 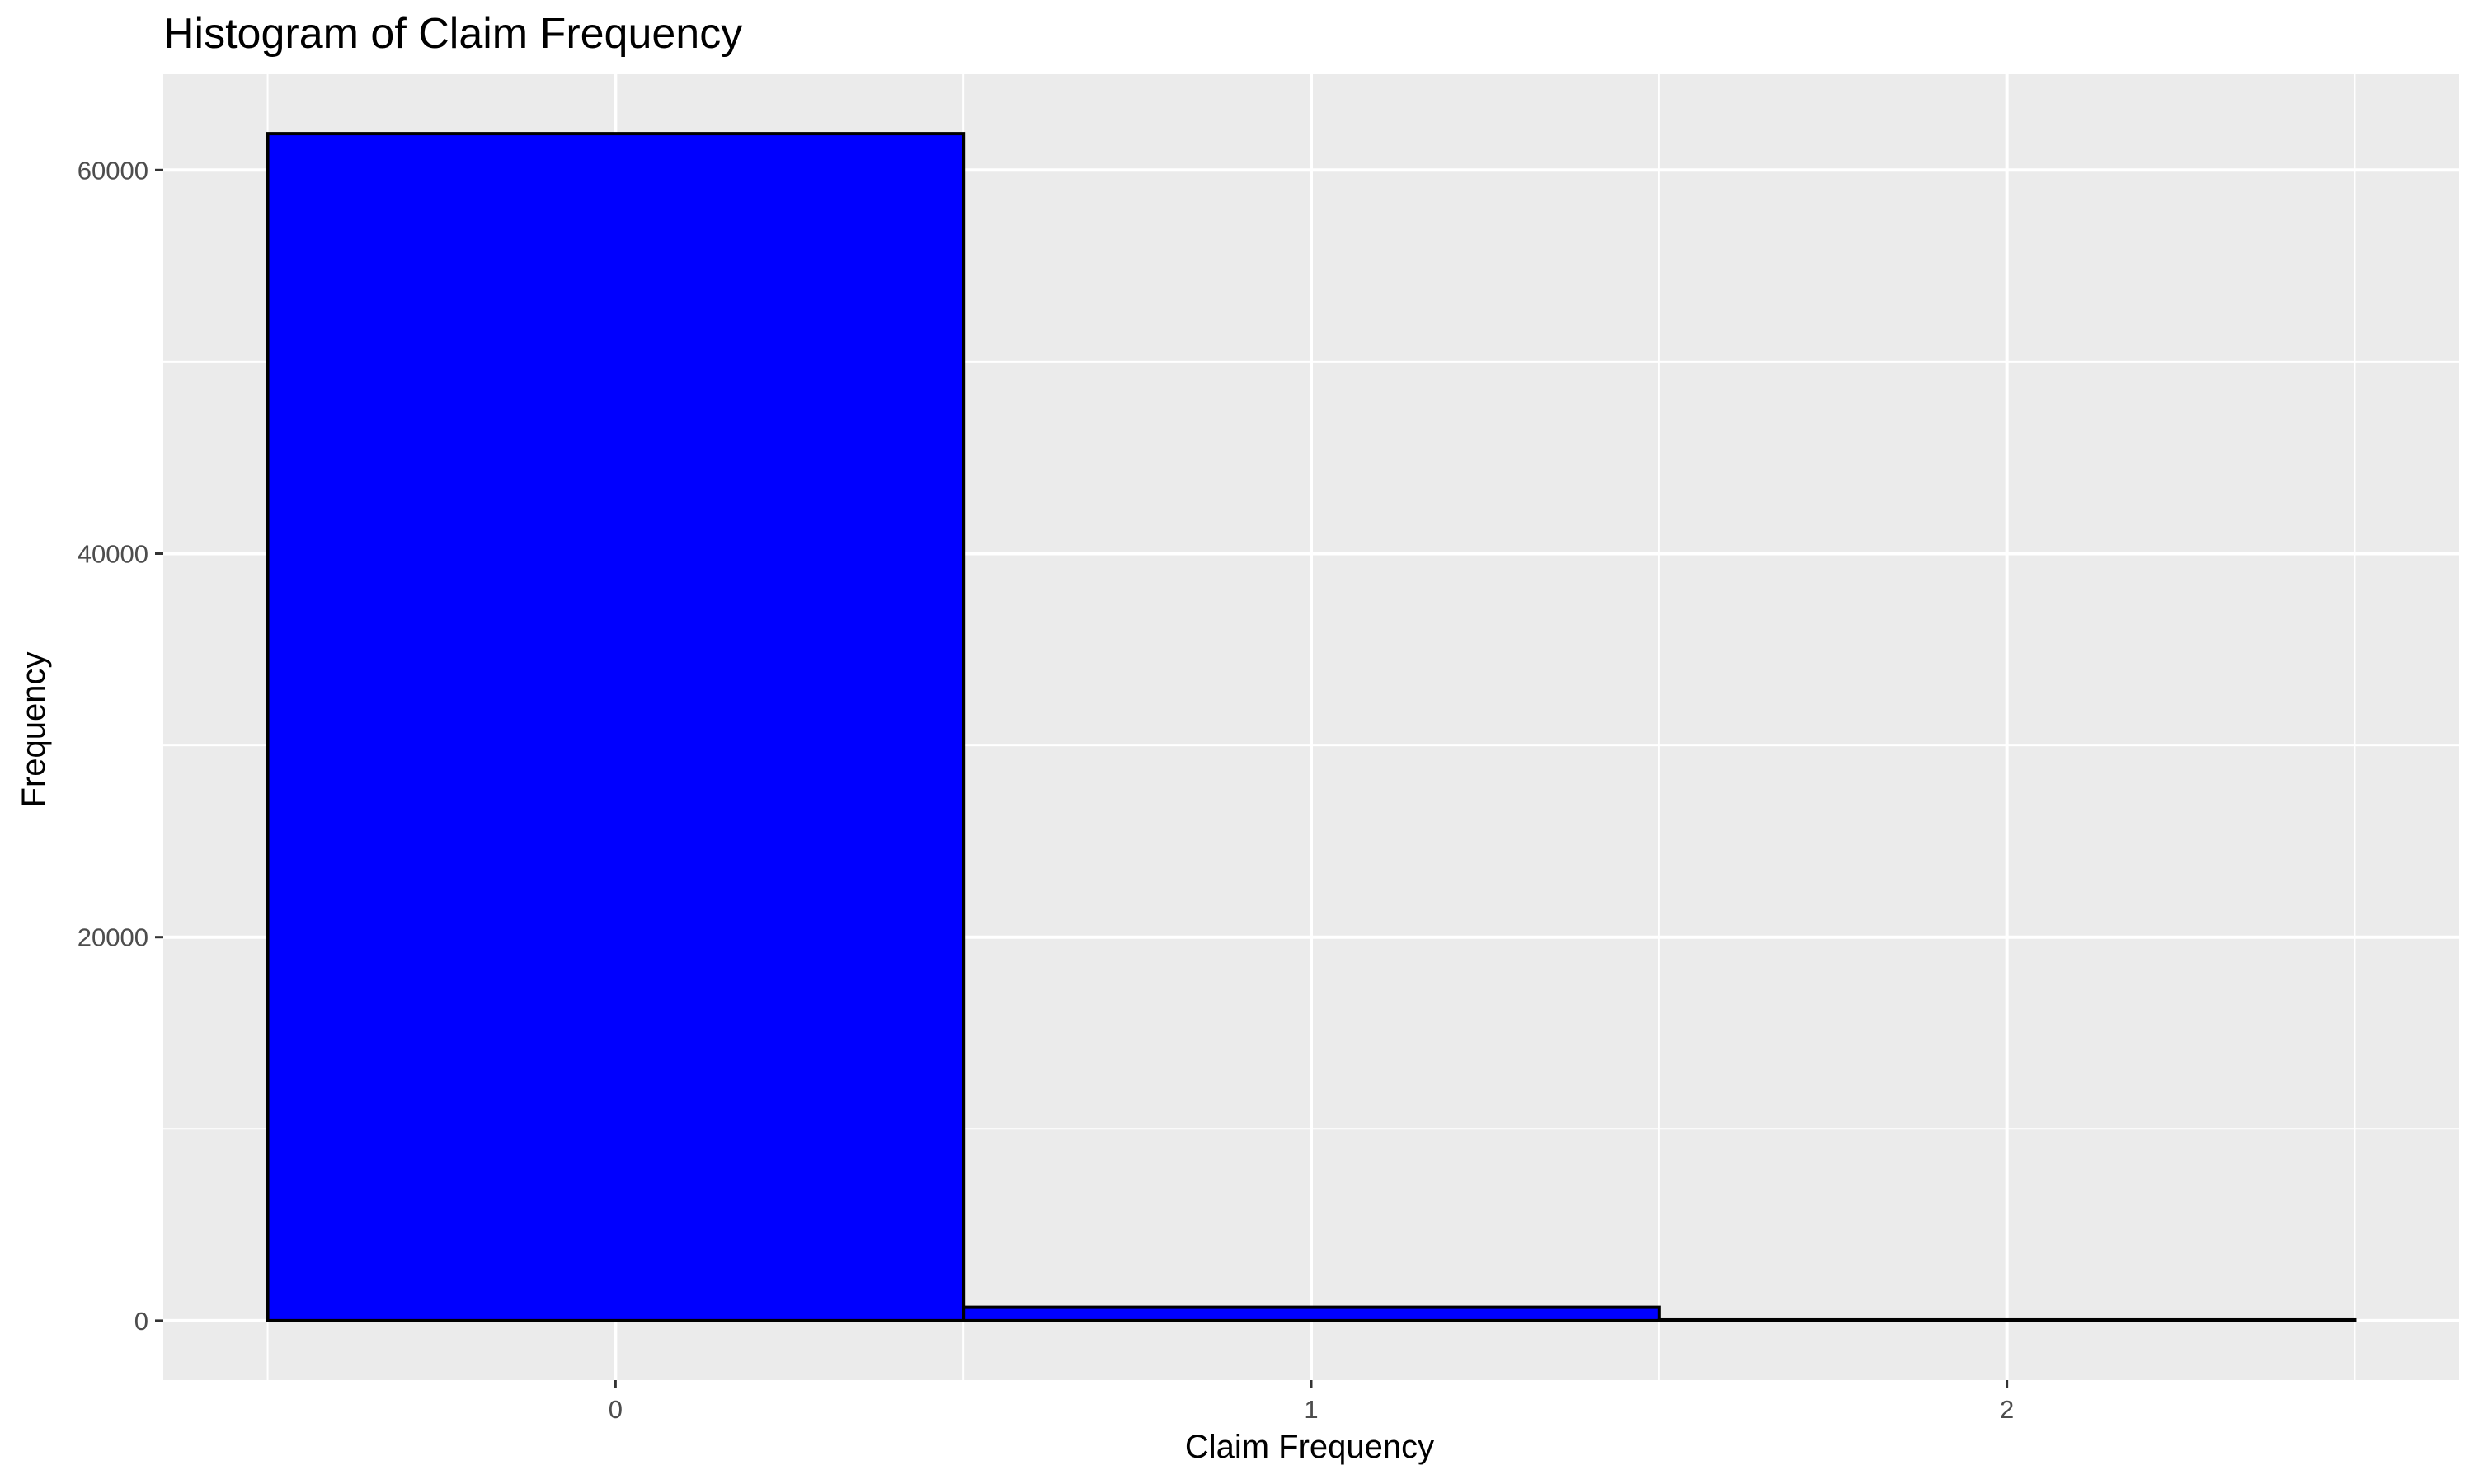 What do you see at coordinates (113, 553) in the screenshot?
I see `y-tick-label: 40000` at bounding box center [113, 553].